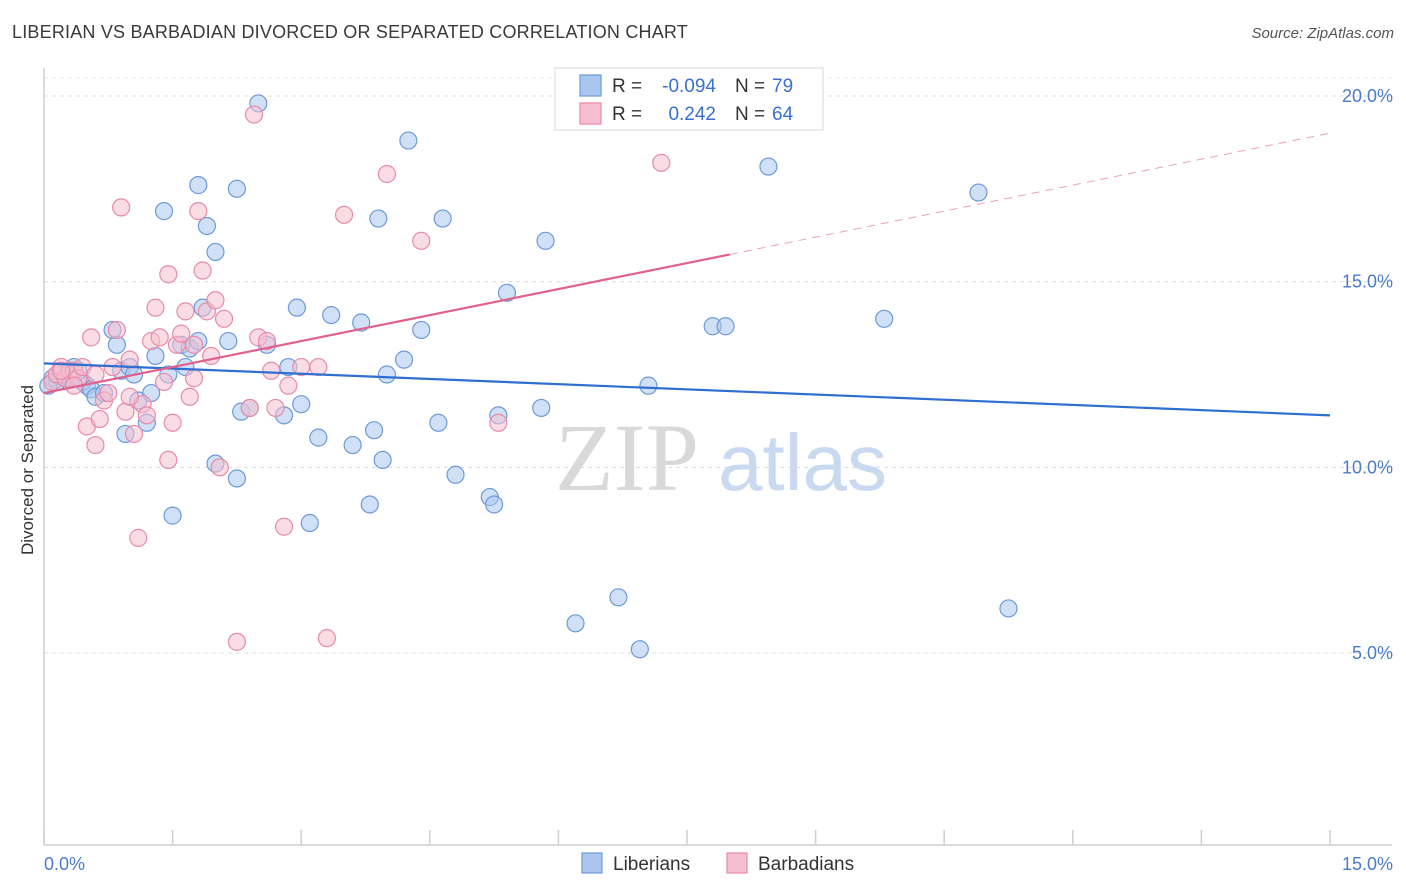 The width and height of the screenshot is (1406, 892). I want to click on stats-legend: R = -0.094 N = 79 R = 0.242 N = 64, so click(689, 99).